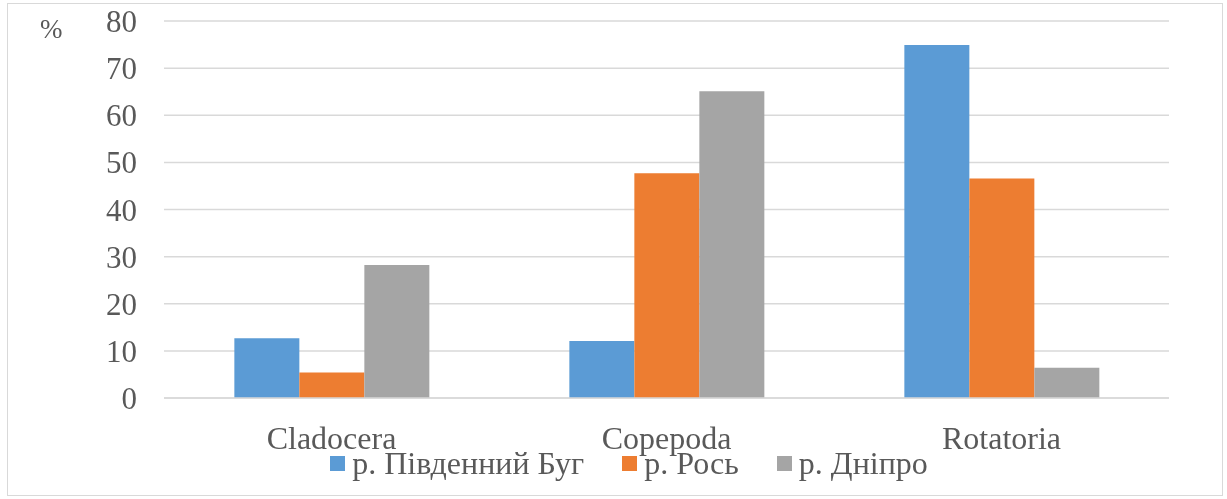 The height and width of the screenshot is (499, 1227). What do you see at coordinates (121, 116) in the screenshot?
I see `y-tick-label: 60` at bounding box center [121, 116].